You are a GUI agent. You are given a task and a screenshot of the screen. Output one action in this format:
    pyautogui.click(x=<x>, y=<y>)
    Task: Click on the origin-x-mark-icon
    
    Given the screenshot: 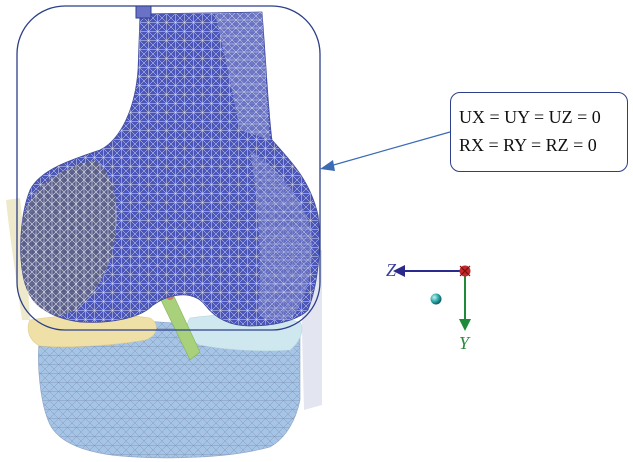 What is the action you would take?
    pyautogui.click(x=465, y=271)
    